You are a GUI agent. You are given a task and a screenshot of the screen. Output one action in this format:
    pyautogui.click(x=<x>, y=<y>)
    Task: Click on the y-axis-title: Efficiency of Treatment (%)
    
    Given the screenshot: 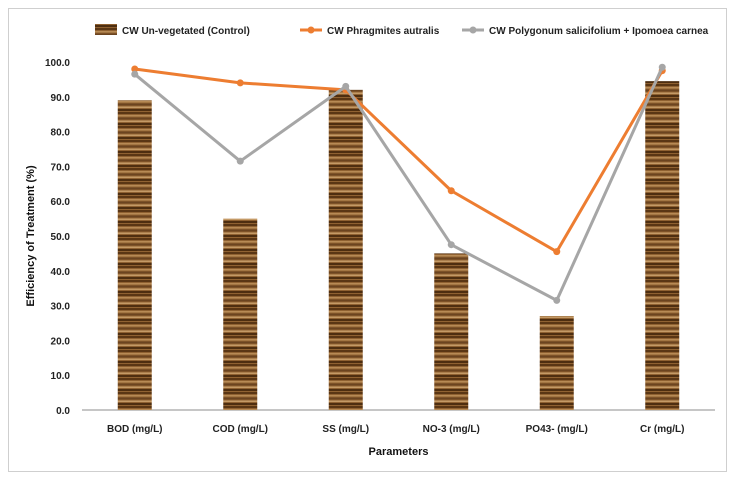 What is the action you would take?
    pyautogui.click(x=31, y=236)
    